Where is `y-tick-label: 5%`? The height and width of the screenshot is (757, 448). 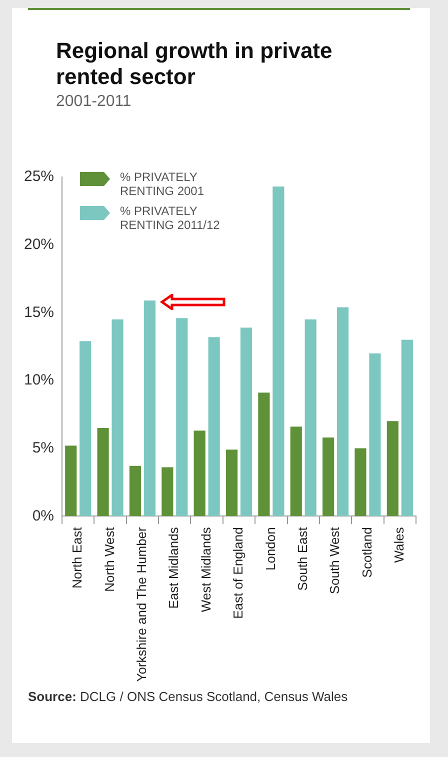 y-tick-label: 5% is located at coordinates (43, 447).